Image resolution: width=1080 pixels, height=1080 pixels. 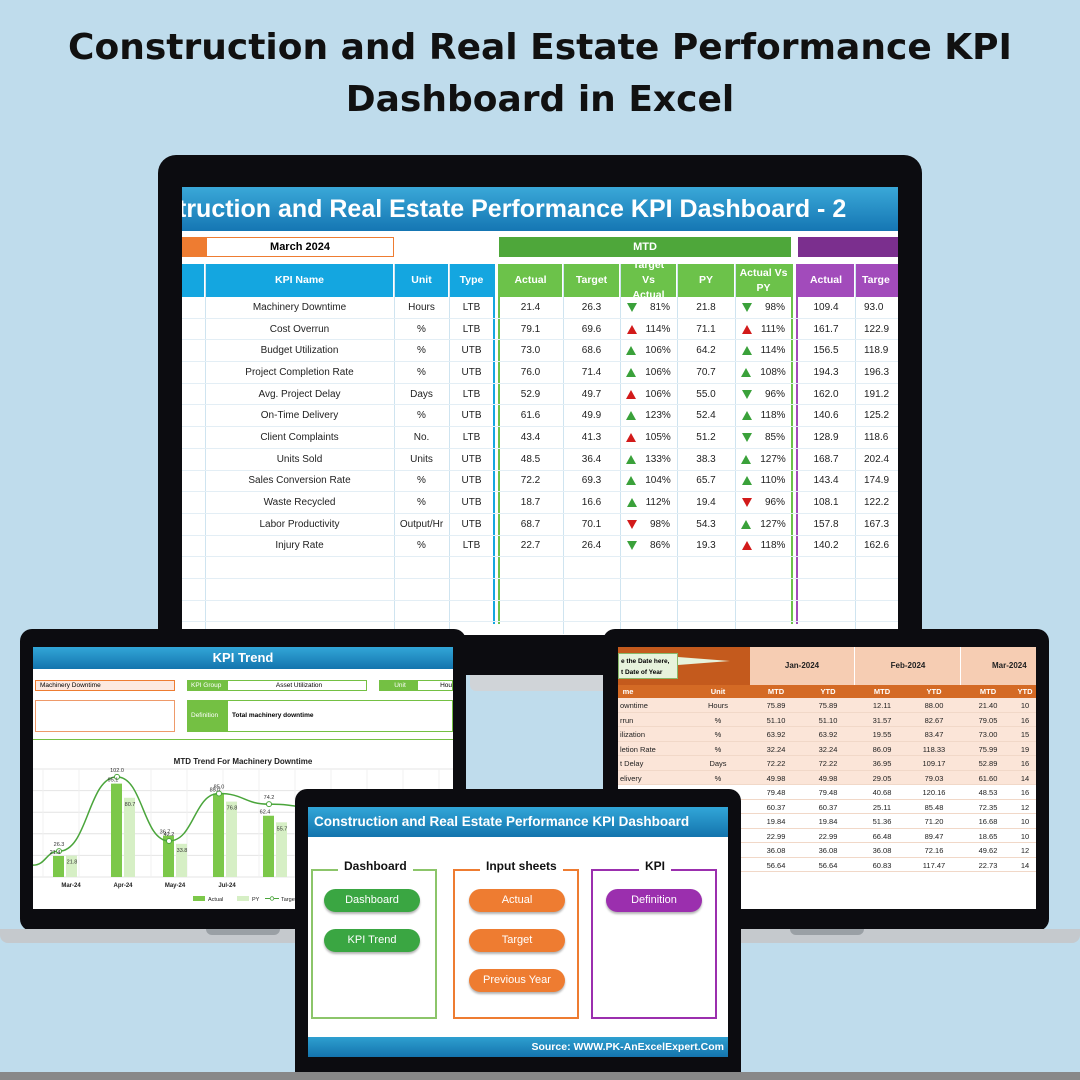 What do you see at coordinates (706, 524) in the screenshot?
I see `cell-py: 54.3` at bounding box center [706, 524].